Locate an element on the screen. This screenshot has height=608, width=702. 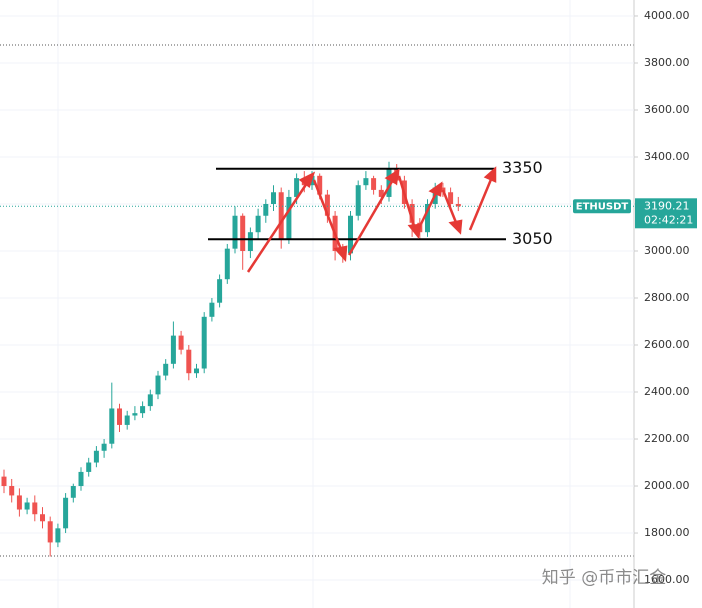
y-tick-label: 2600.00 is located at coordinates (667, 344).